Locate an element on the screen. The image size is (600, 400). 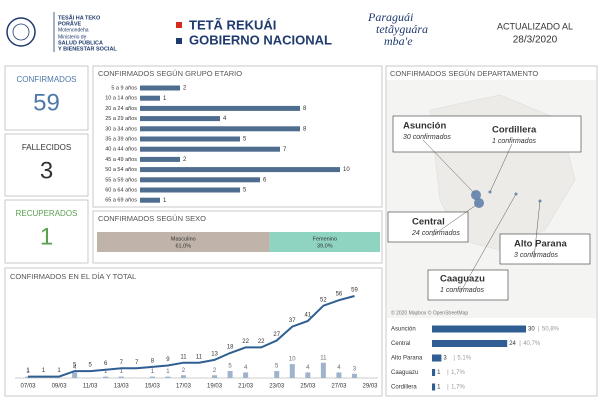
callout-label: 3 confirmados is located at coordinates (536, 255).